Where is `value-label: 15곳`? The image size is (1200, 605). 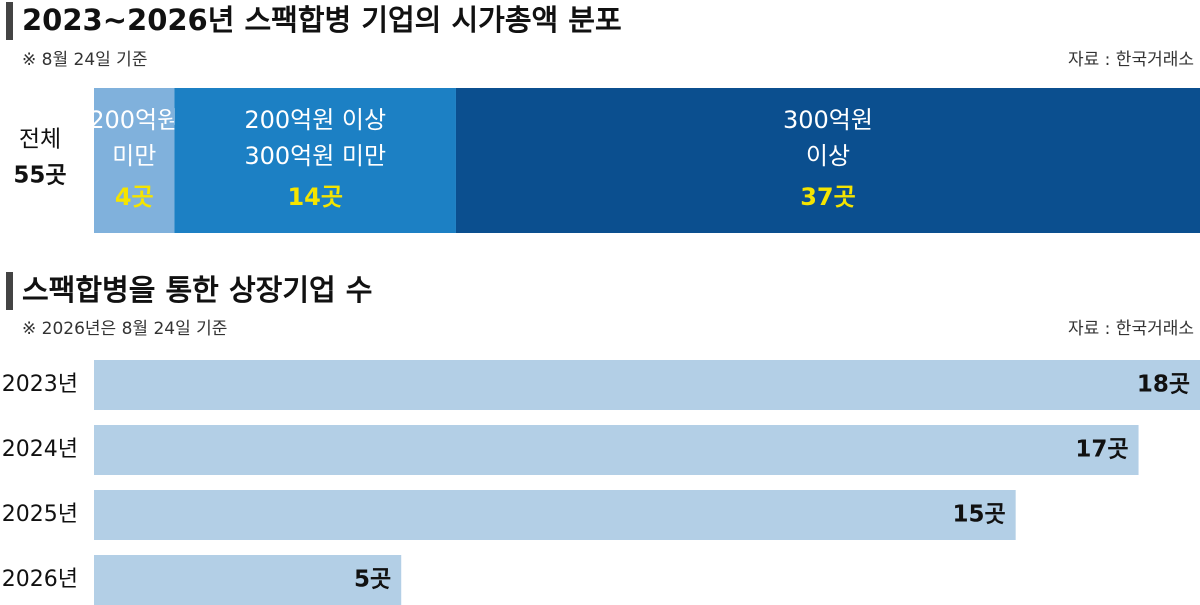
value-label: 15곳 is located at coordinates (978, 515).